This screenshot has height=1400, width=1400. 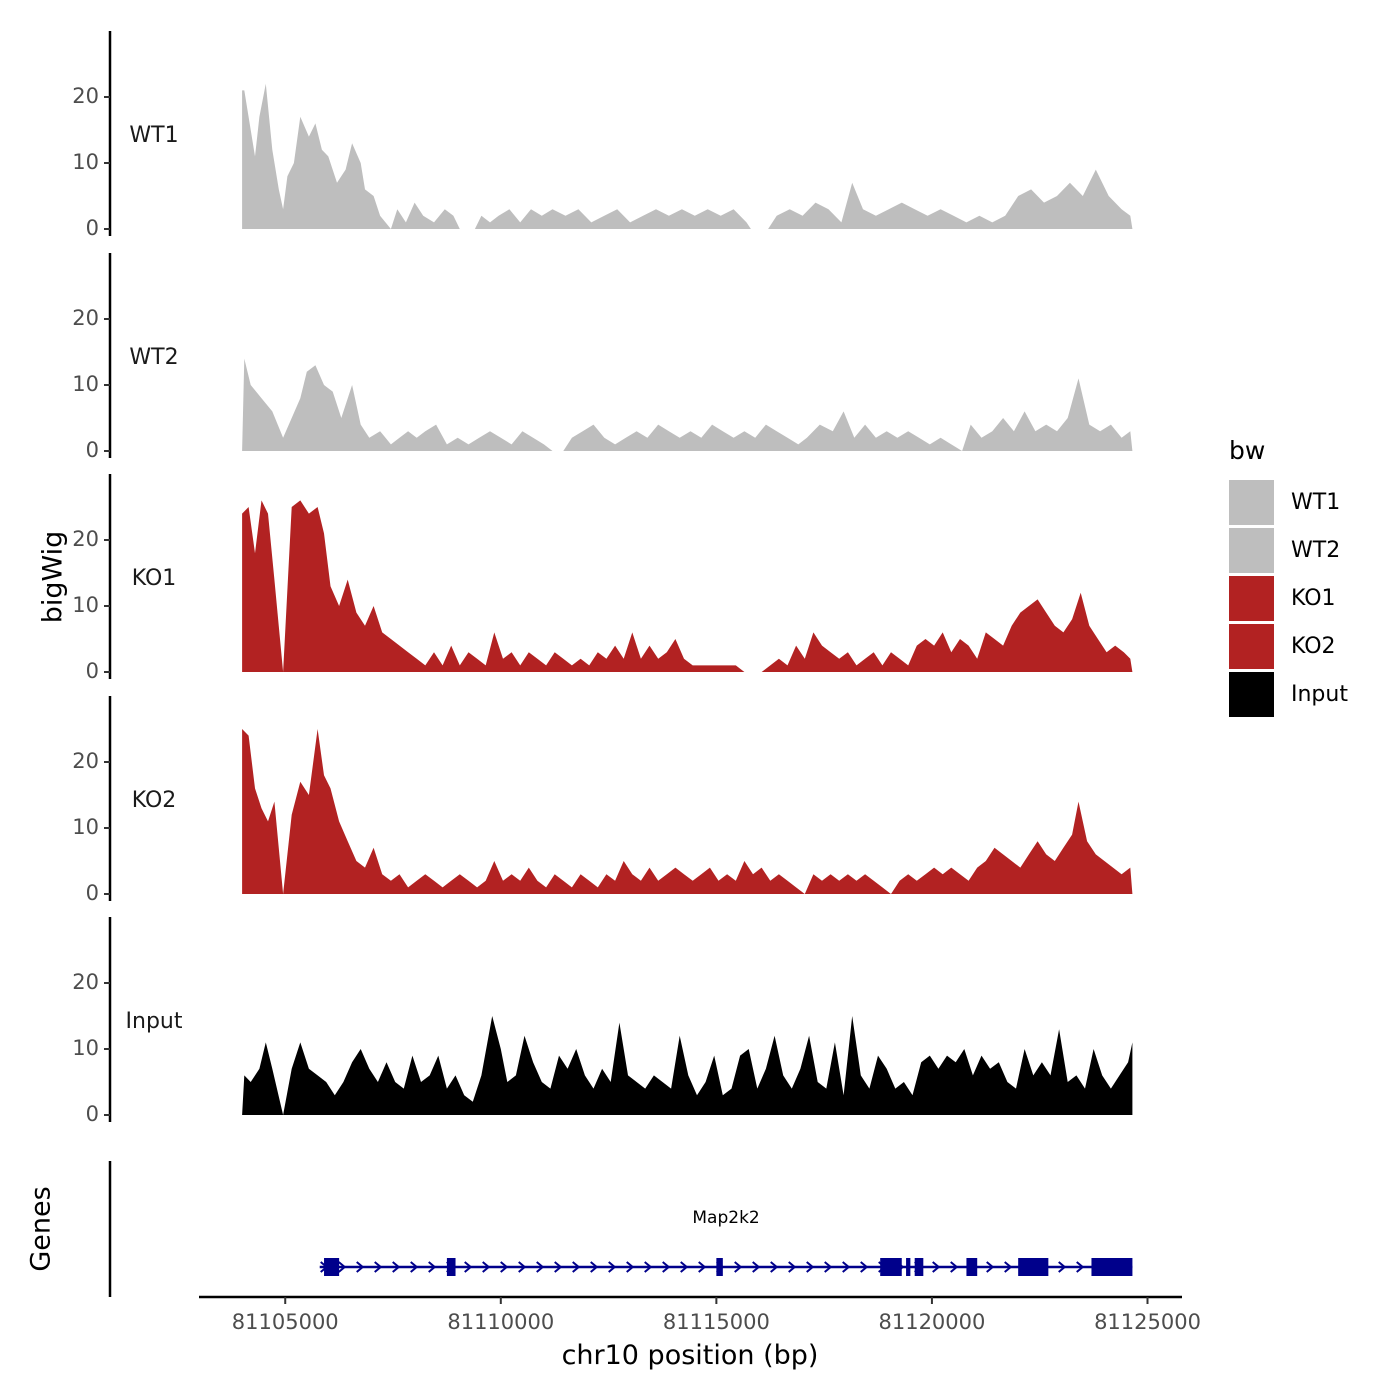 I want to click on track-label: KO1, so click(x=154, y=578).